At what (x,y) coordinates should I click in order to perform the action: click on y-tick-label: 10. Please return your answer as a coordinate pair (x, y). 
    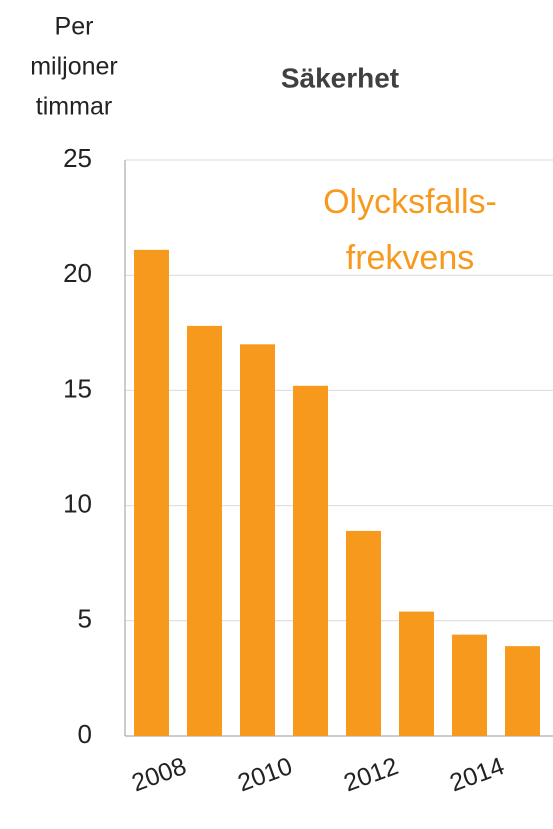
    Looking at the image, I should click on (77, 503).